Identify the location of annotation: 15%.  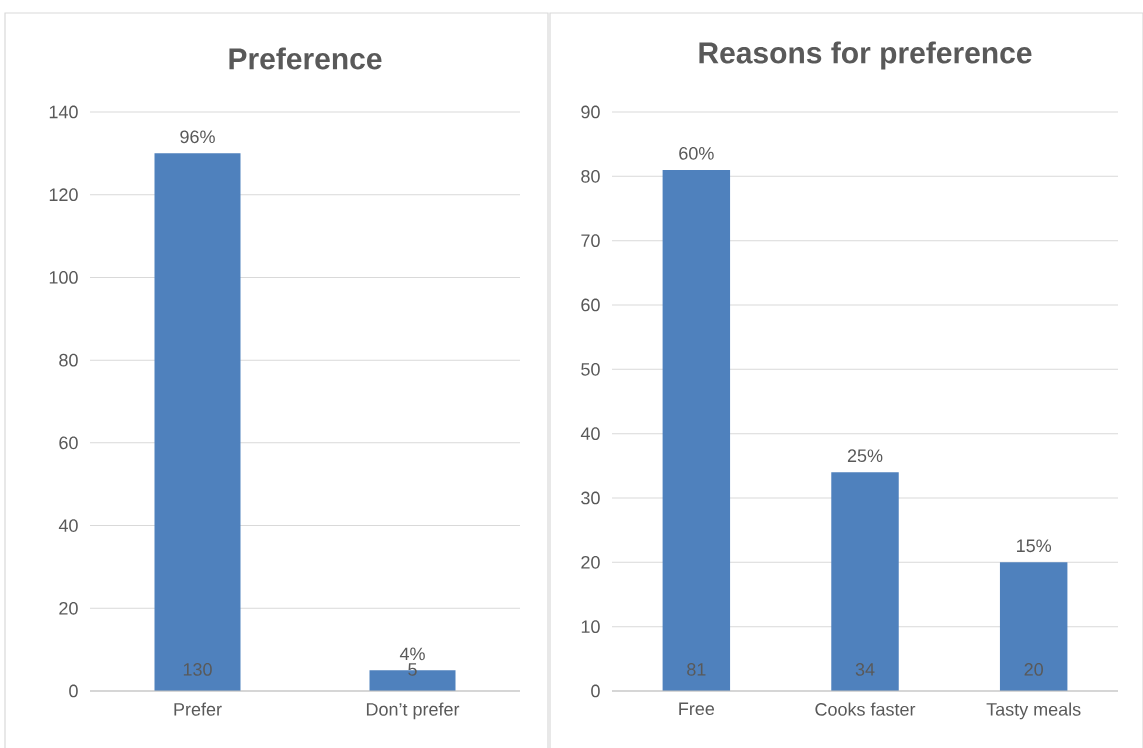
(1034, 546).